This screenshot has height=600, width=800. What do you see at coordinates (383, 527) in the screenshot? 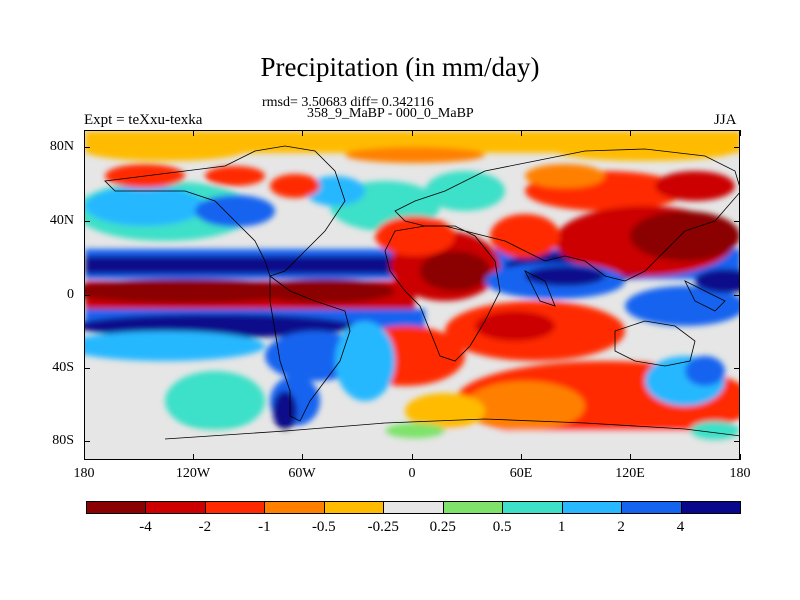
I see `colorbar-label: -0.25` at bounding box center [383, 527].